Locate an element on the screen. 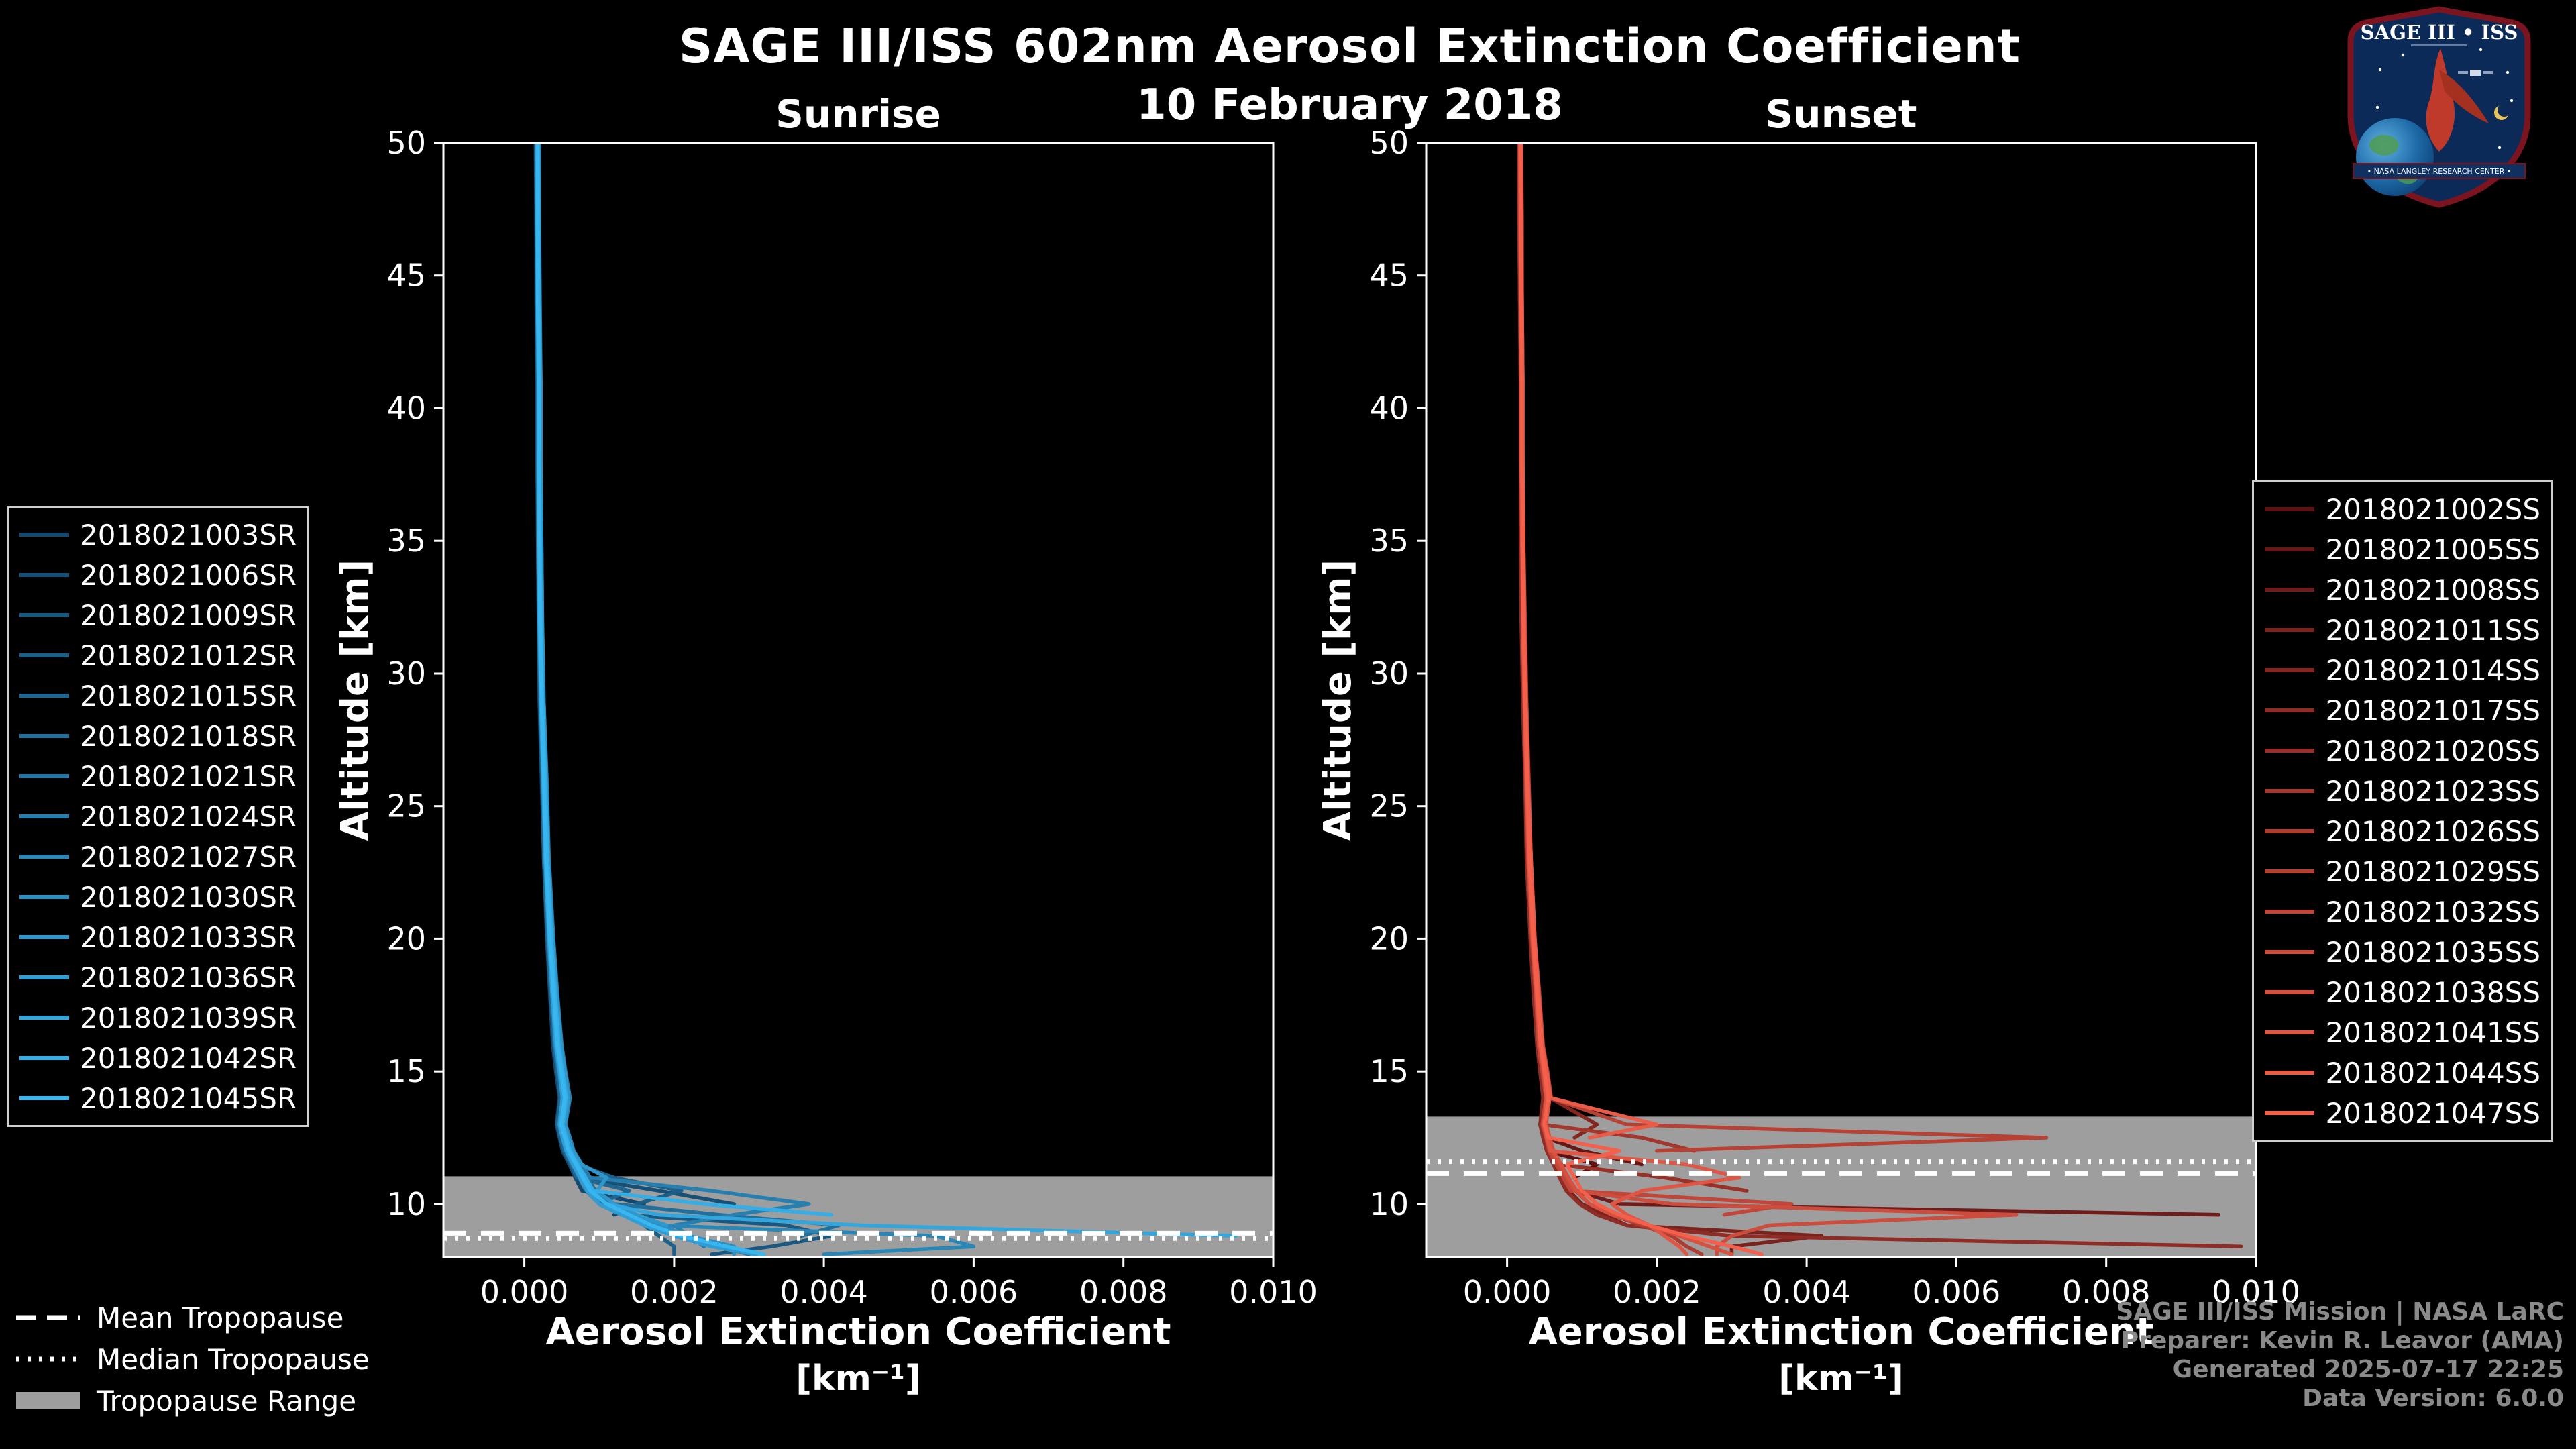 The width and height of the screenshot is (2576, 1449). profile-line-2018021011SS is located at coordinates (1670, 699).